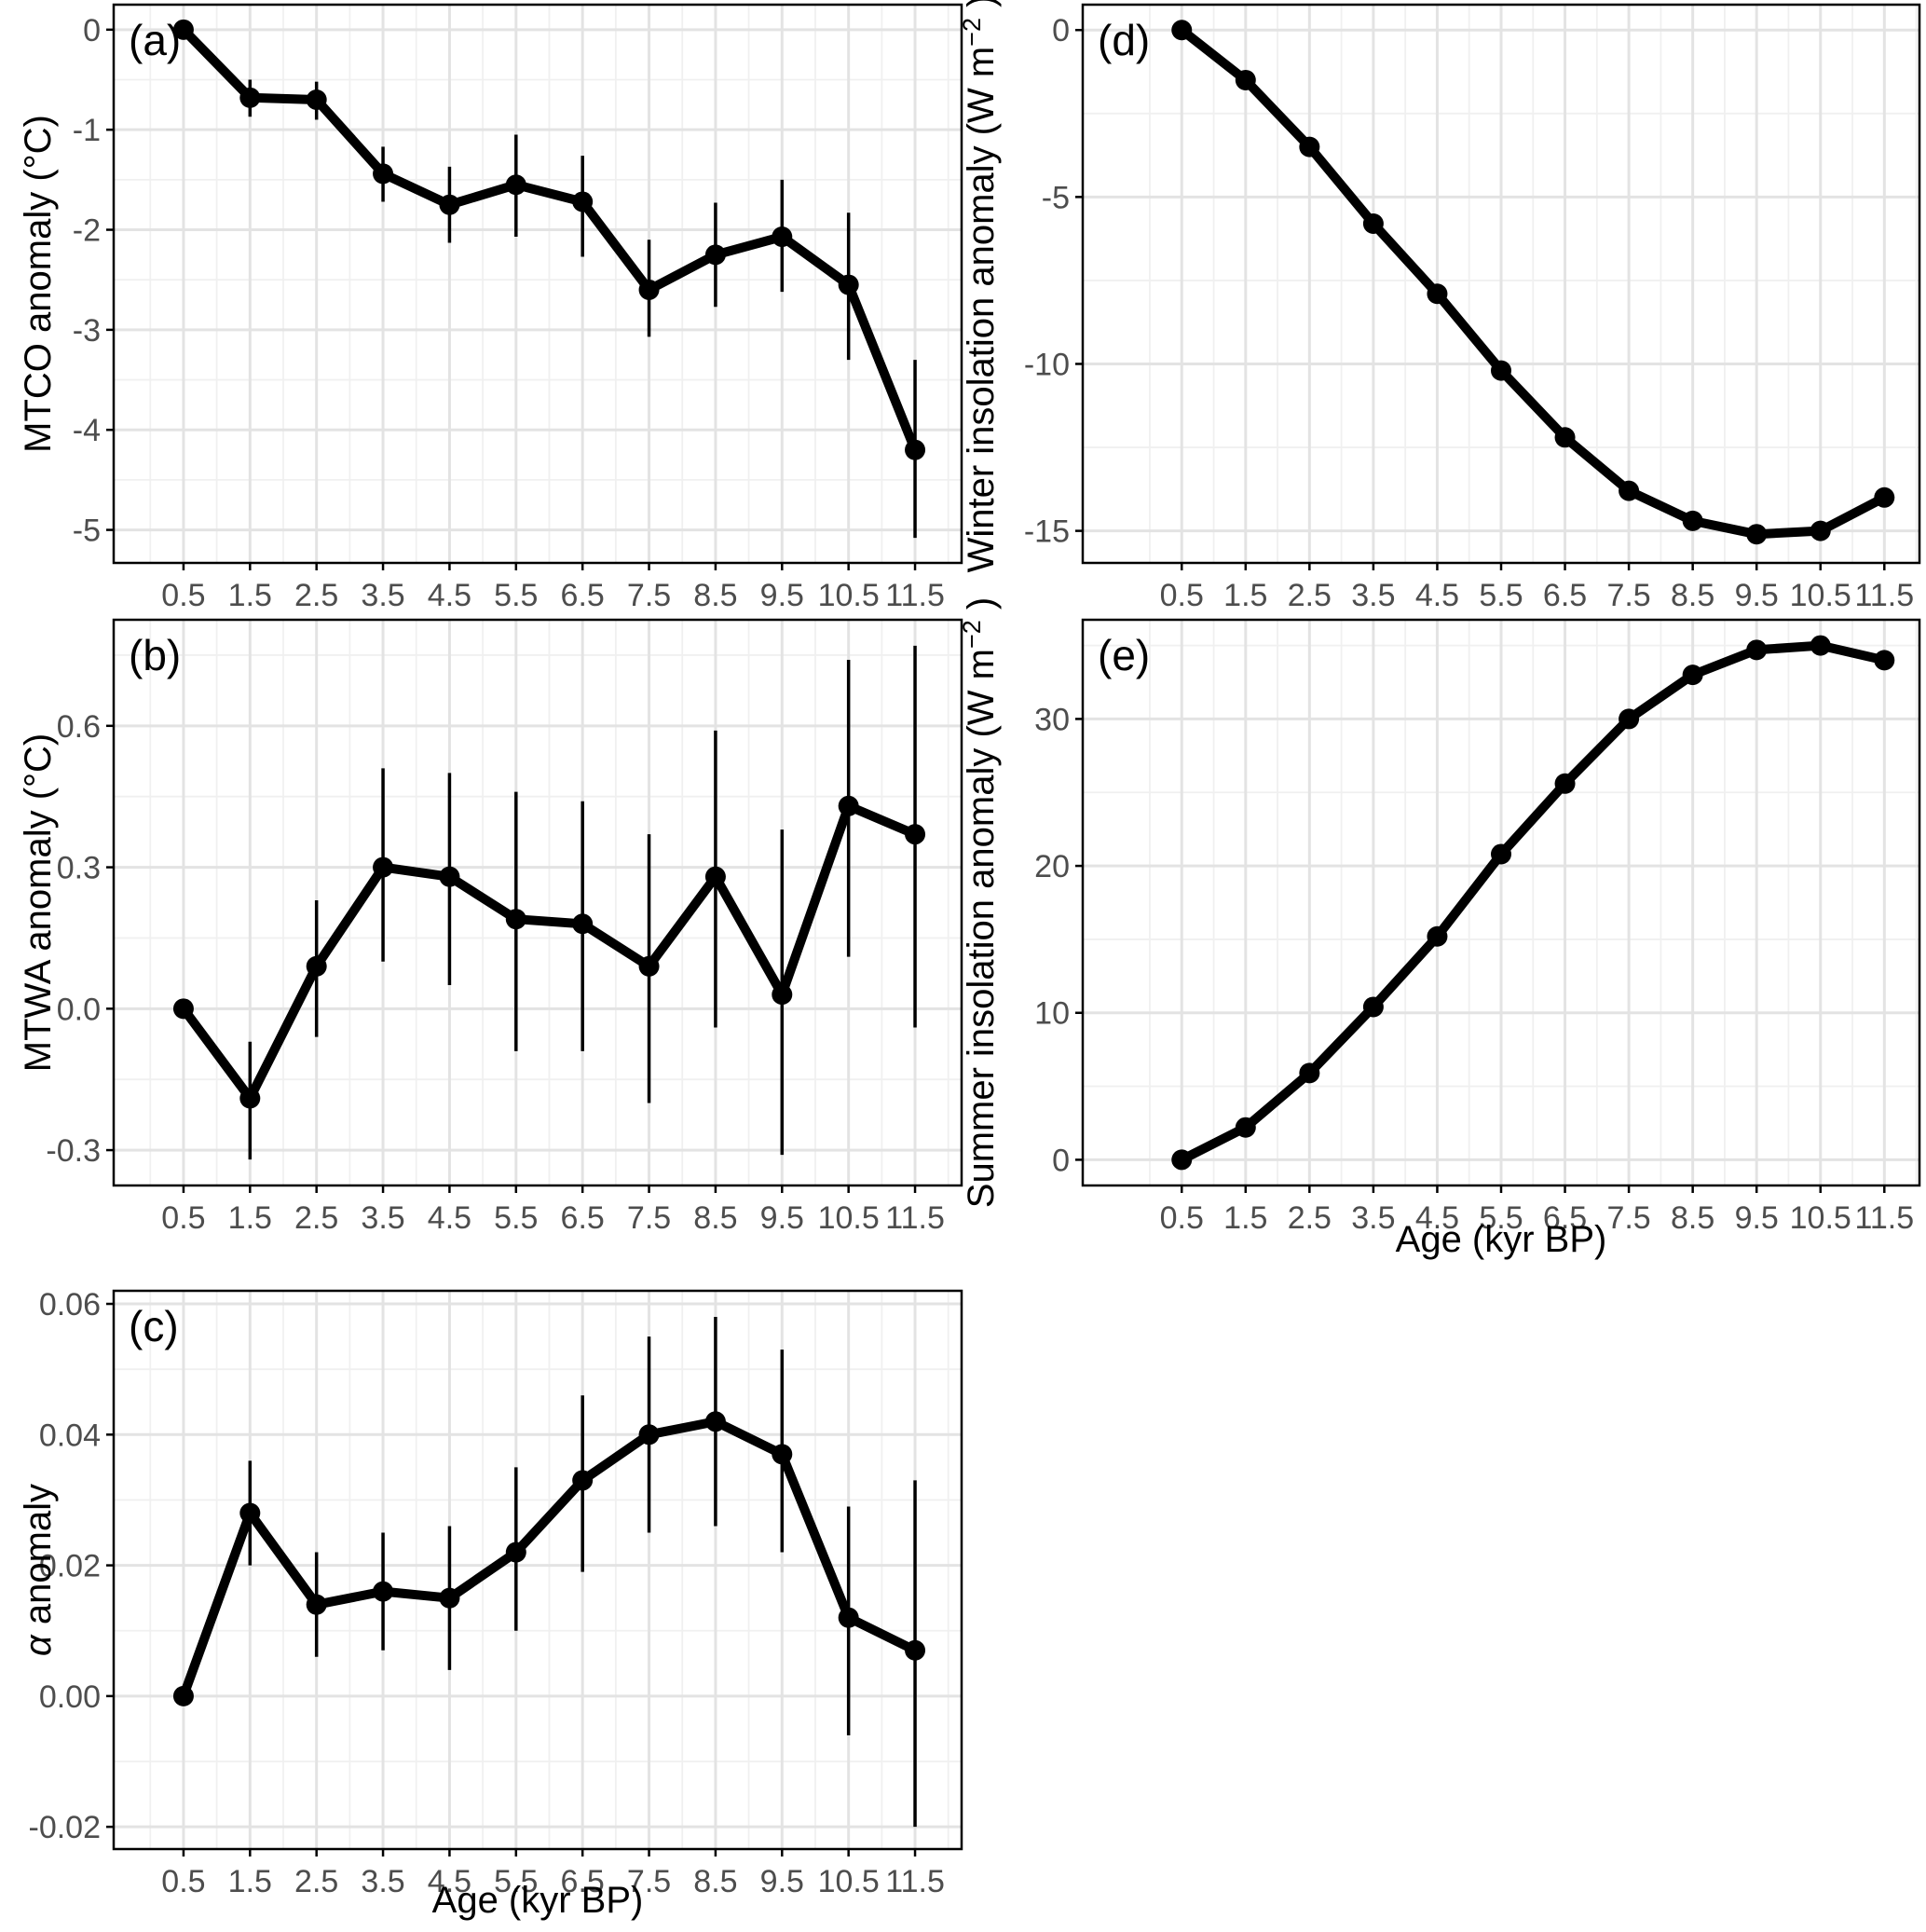 This screenshot has width=1926, height=1932. I want to click on y-axis-title: α anomaly, so click(38, 1570).